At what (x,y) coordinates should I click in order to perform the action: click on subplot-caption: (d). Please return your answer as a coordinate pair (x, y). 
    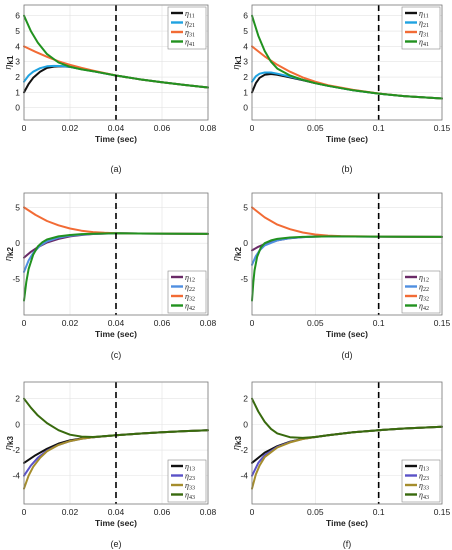
    Looking at the image, I should click on (347, 355).